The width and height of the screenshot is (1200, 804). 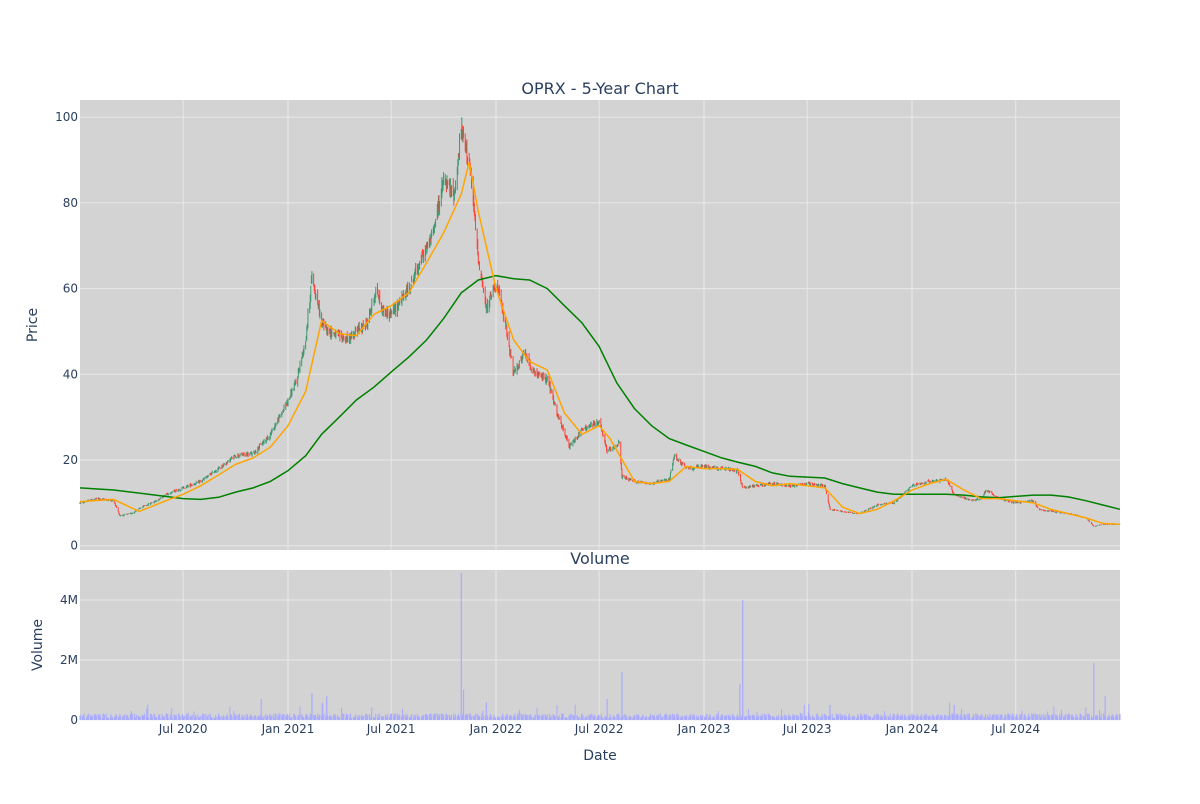 I want to click on volume-y-ticks: 0 2M 4M, so click(x=69, y=660).